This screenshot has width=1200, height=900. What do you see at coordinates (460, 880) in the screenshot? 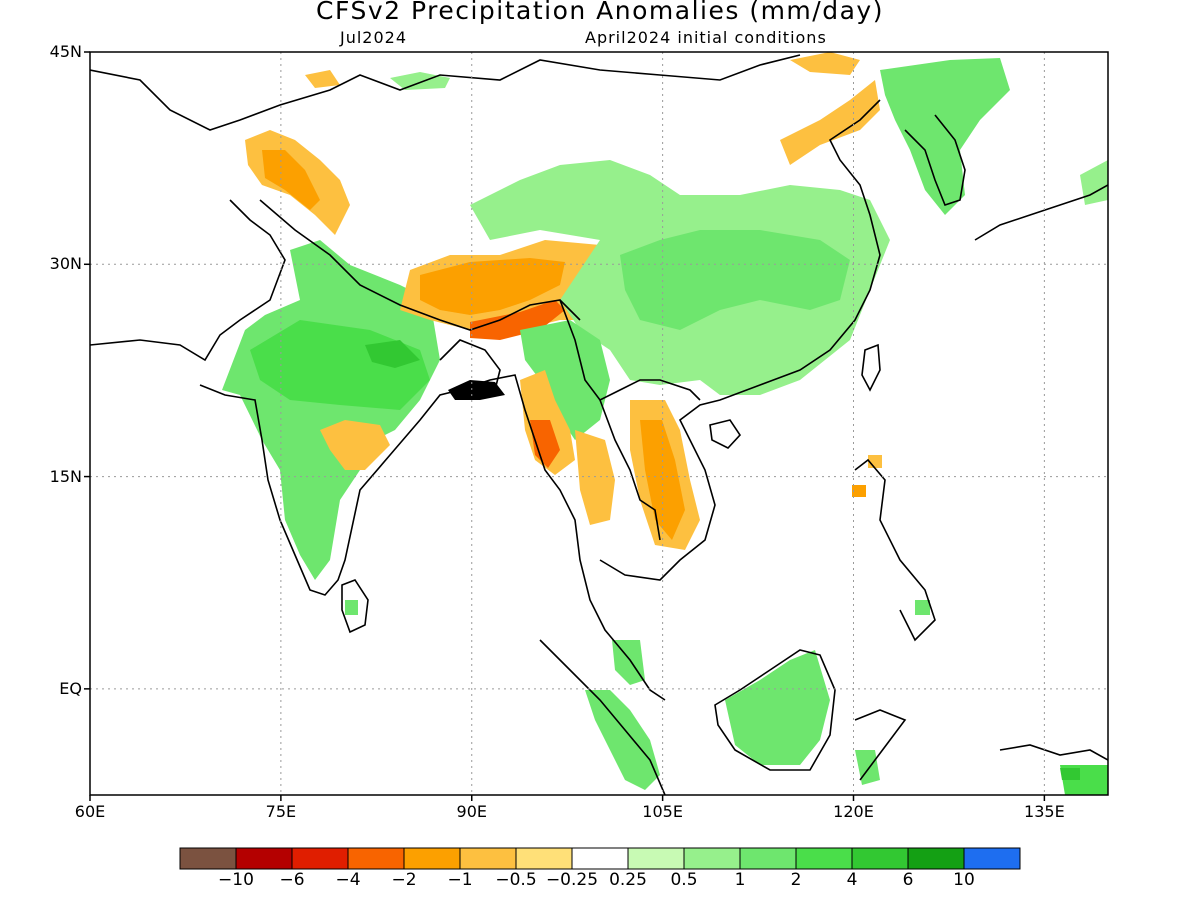
I see `colorbar-label: −1` at bounding box center [460, 880].